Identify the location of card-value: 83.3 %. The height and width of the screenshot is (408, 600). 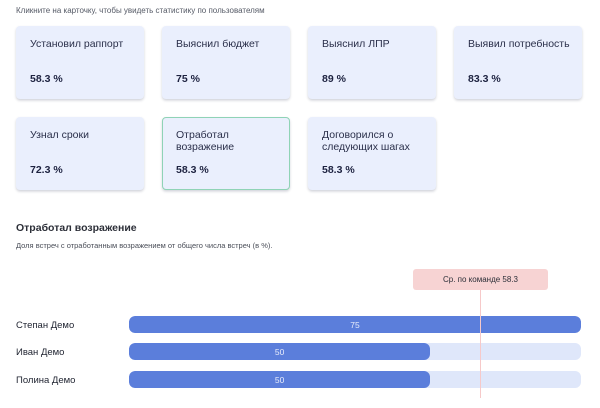
(484, 79).